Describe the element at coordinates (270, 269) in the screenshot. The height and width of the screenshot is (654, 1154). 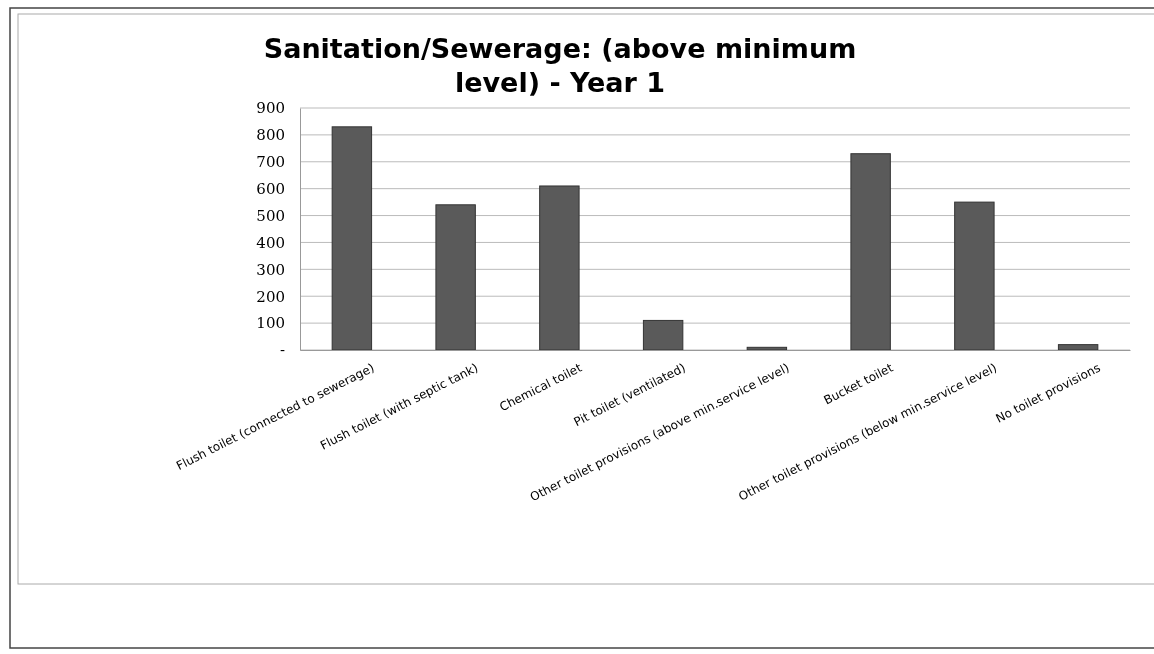
I see `y-tick-label: 300` at that location.